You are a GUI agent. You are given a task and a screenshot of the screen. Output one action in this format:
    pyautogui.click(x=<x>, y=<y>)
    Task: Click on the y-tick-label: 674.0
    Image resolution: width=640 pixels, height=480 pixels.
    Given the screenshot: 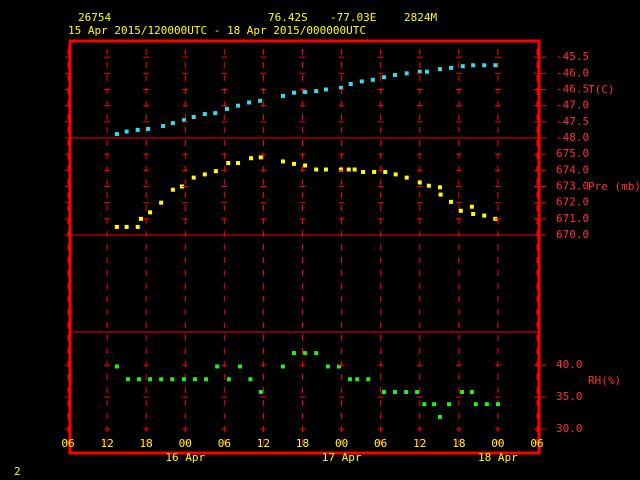 What is the action you would take?
    pyautogui.click(x=572, y=169)
    